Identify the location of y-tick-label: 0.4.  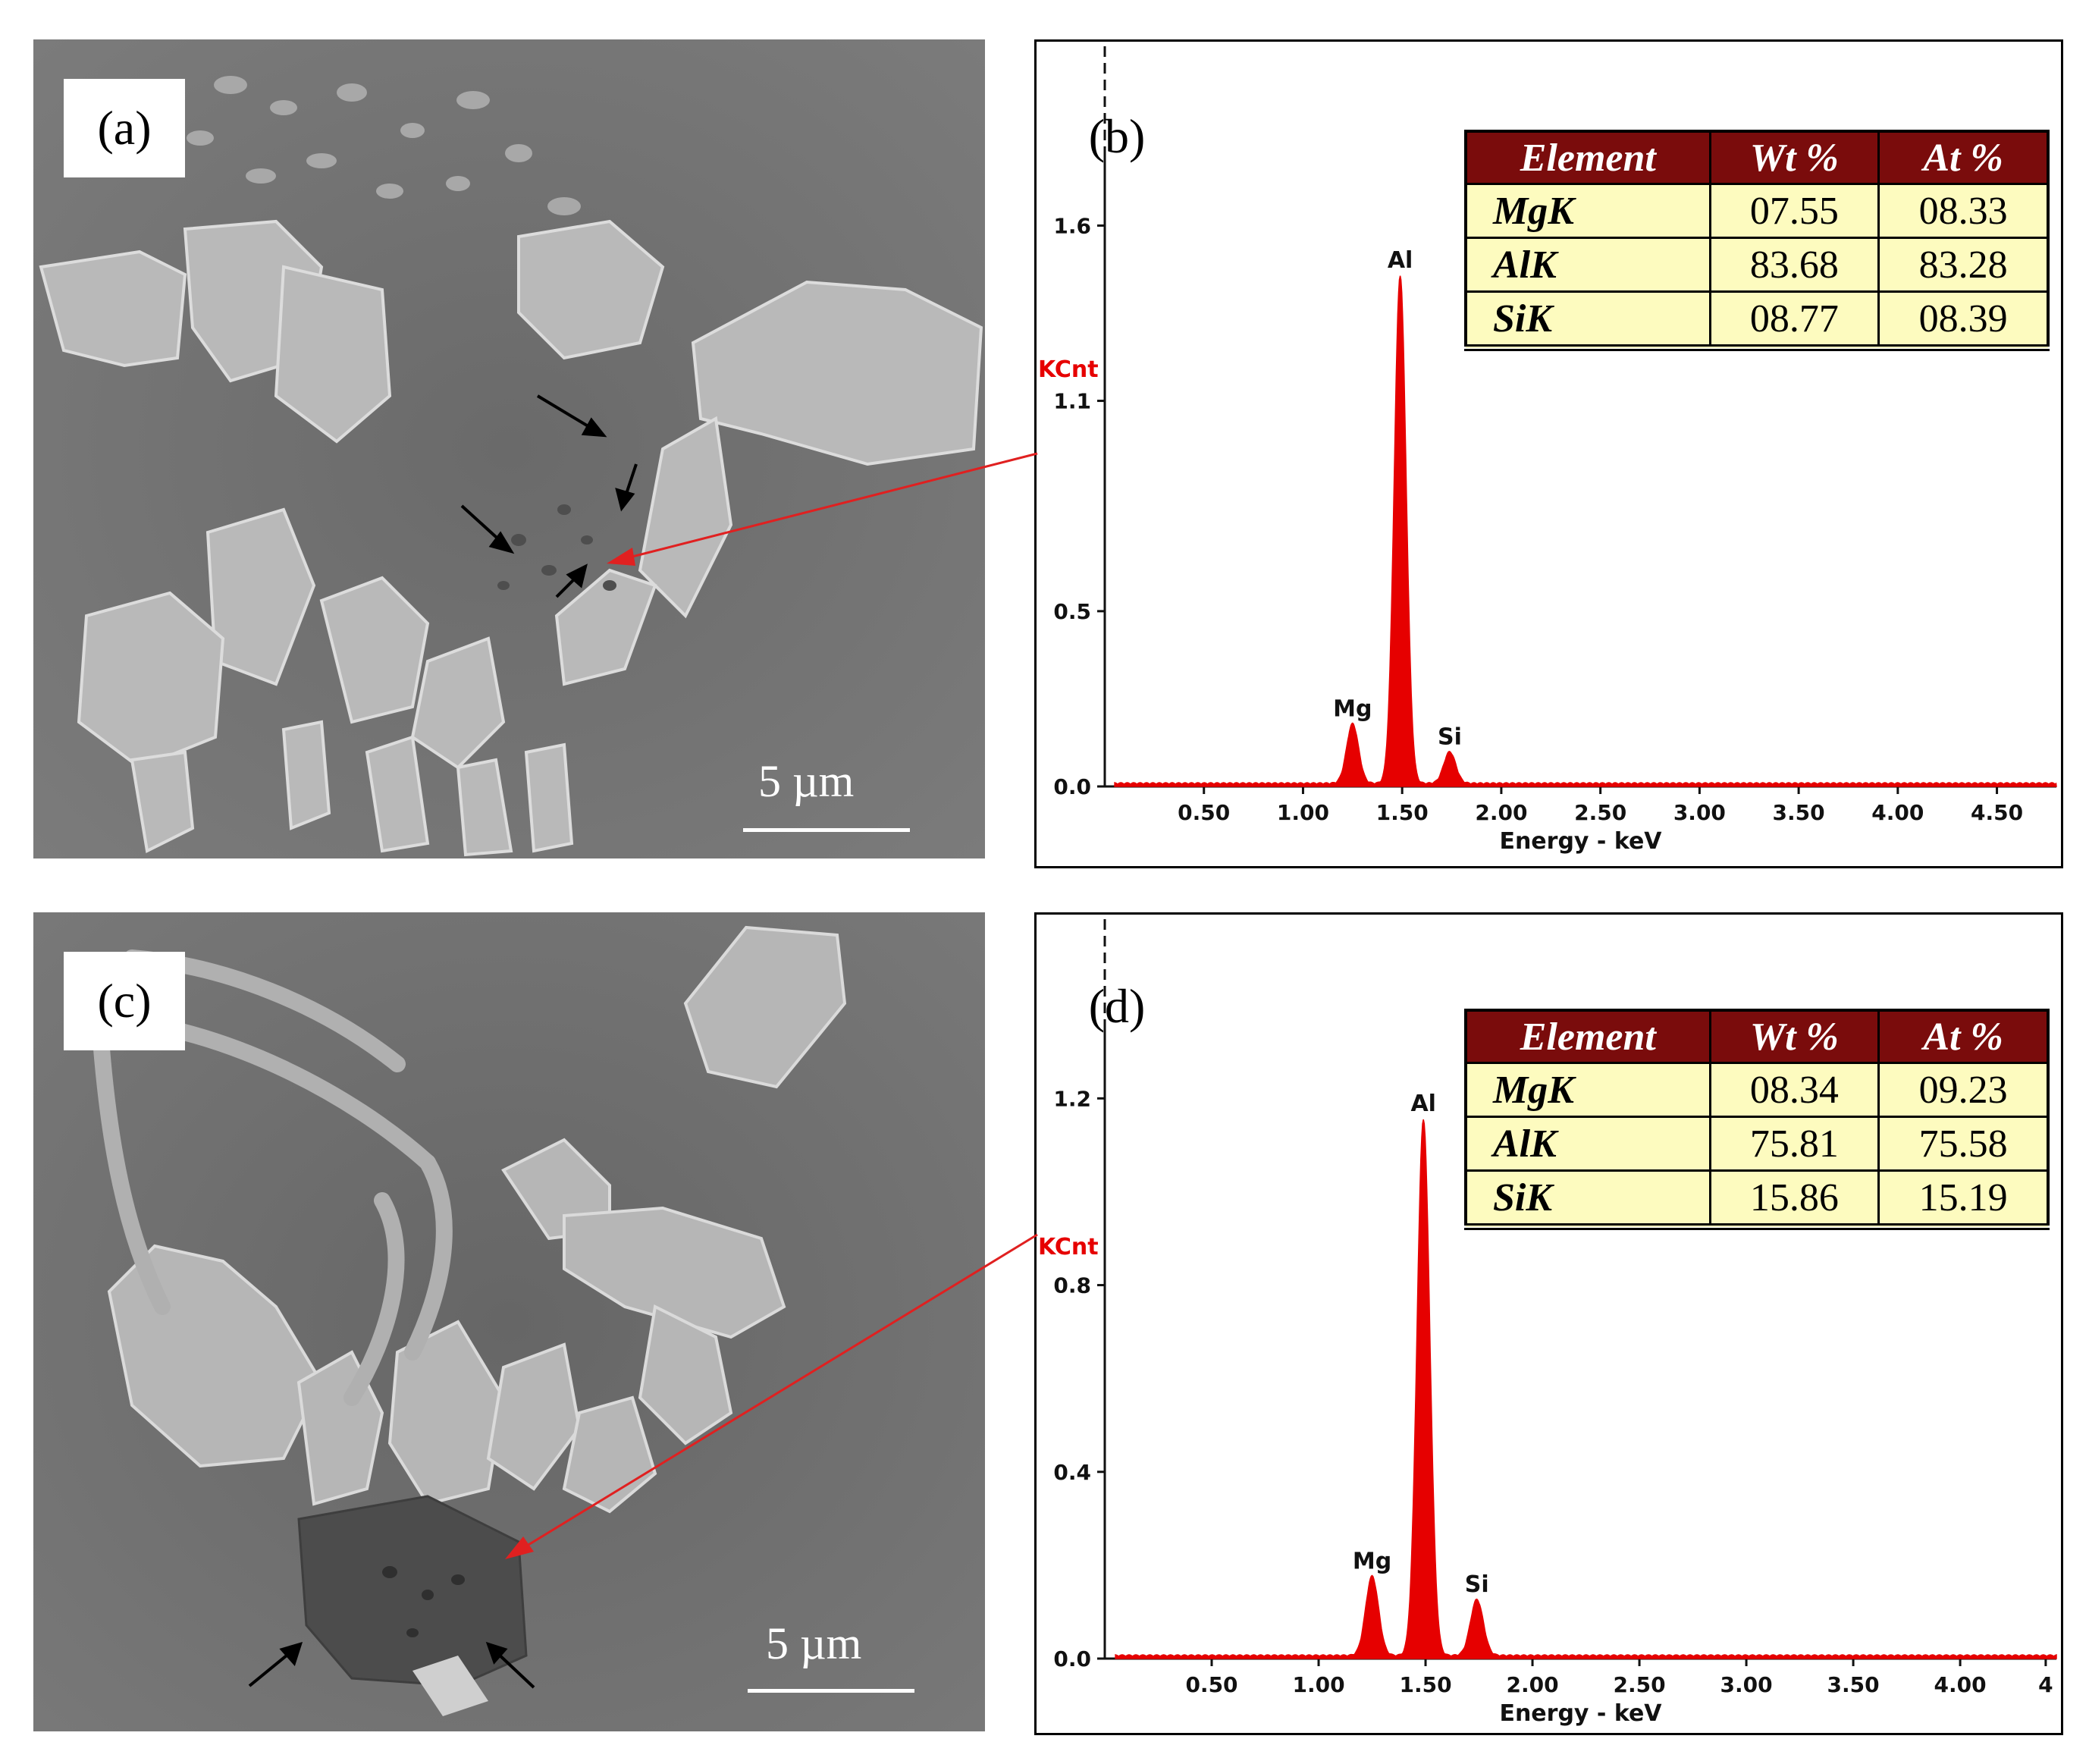
(1072, 1473).